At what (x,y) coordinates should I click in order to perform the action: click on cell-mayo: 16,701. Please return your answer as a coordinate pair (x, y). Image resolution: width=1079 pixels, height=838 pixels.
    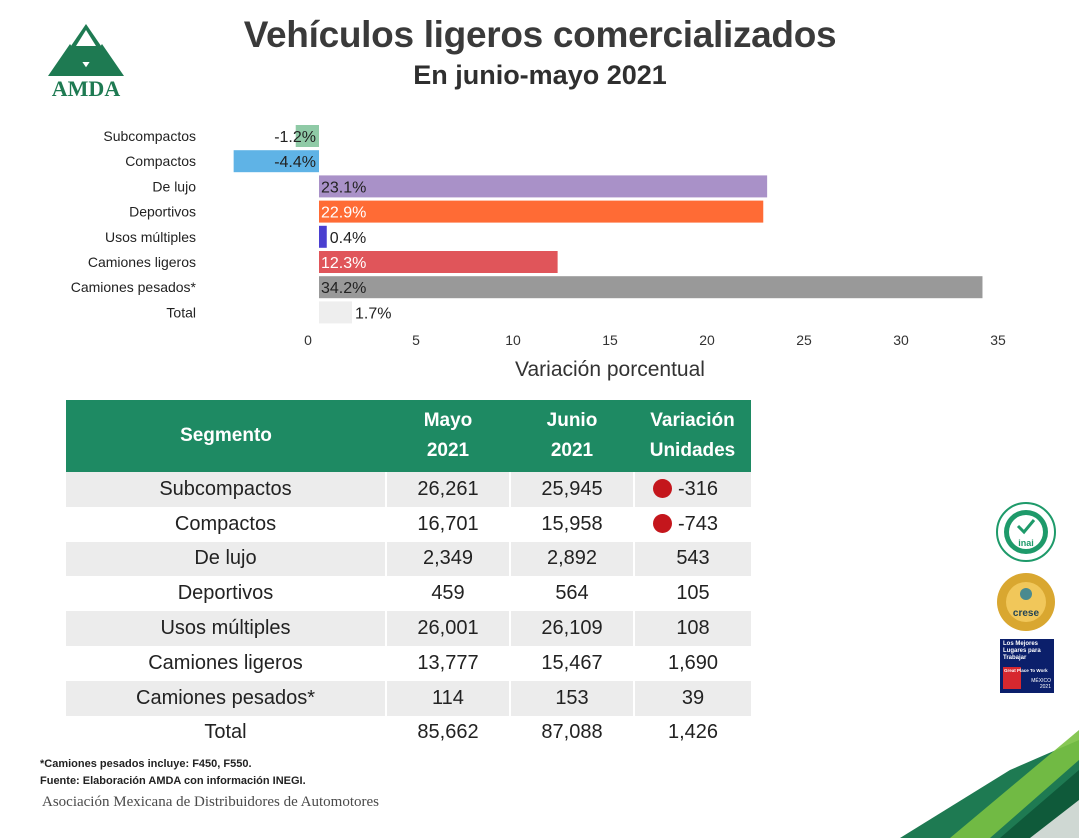
    Looking at the image, I should click on (447, 524).